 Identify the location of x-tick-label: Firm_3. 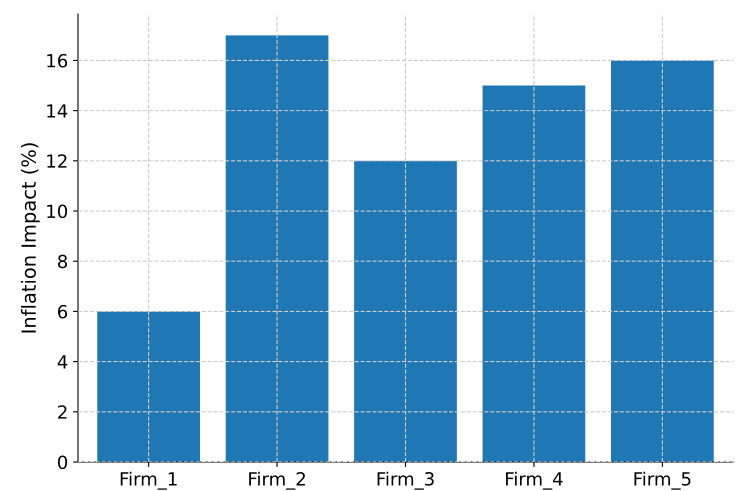
(406, 481).